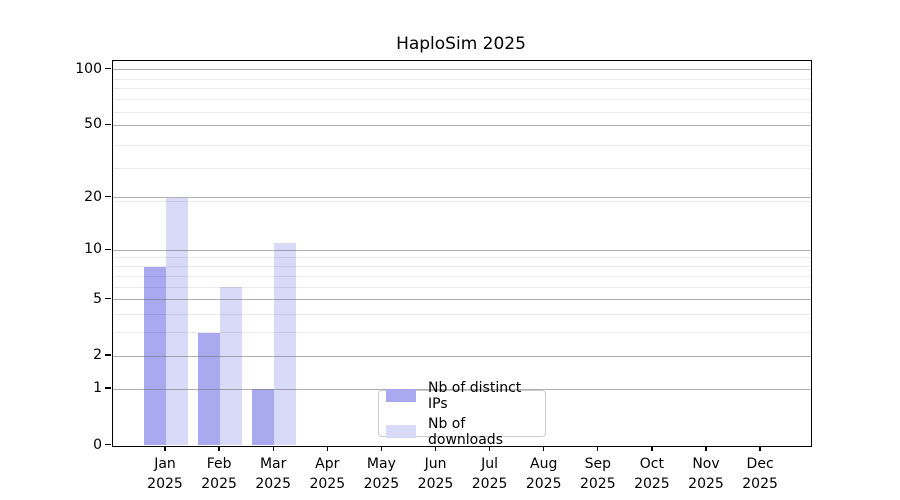 This screenshot has width=900, height=500. I want to click on bar-downloads-feb, so click(231, 366).